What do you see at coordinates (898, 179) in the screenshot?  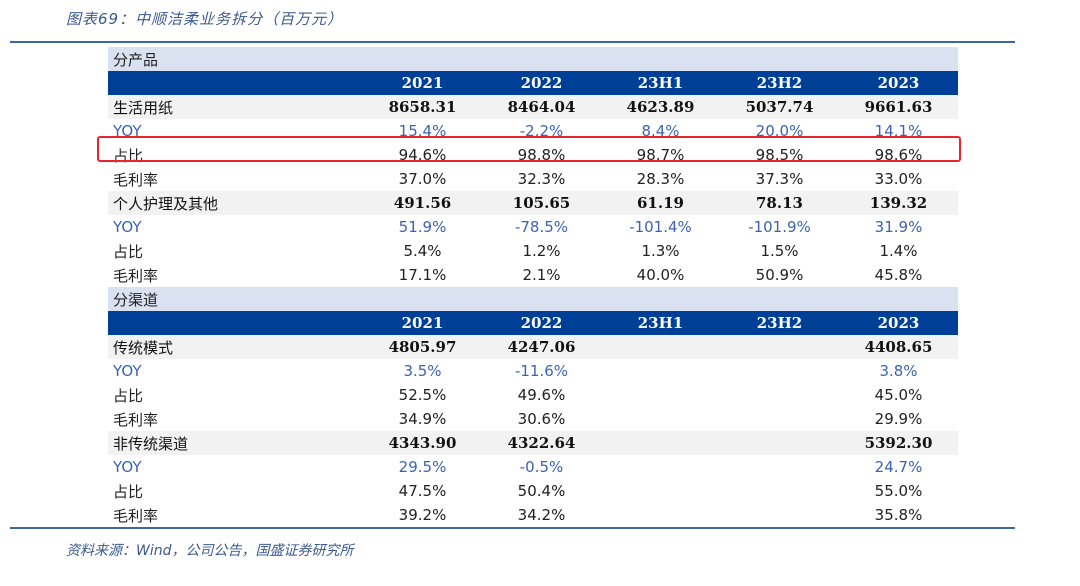 I see `value-cell: 33.0%` at bounding box center [898, 179].